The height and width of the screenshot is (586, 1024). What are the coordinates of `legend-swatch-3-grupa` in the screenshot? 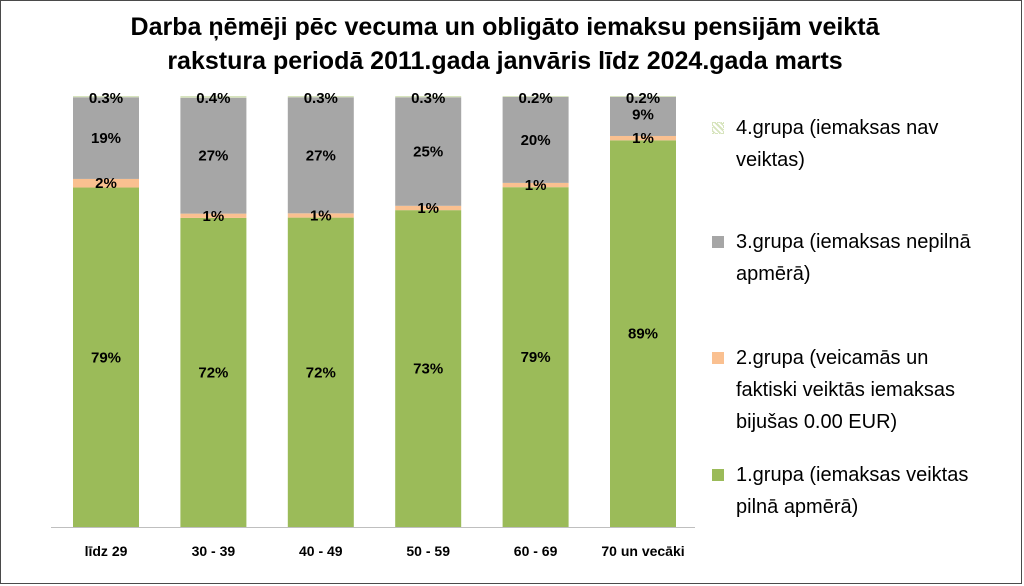 It's located at (718, 242).